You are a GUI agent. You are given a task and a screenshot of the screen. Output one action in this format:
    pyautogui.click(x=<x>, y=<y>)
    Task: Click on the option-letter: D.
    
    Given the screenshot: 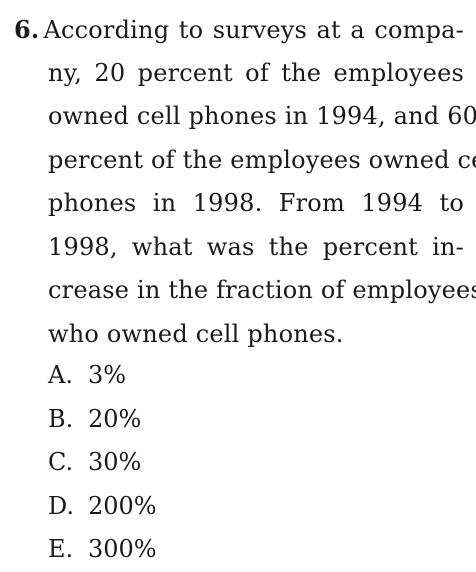 What is the action you would take?
    pyautogui.click(x=61, y=505)
    